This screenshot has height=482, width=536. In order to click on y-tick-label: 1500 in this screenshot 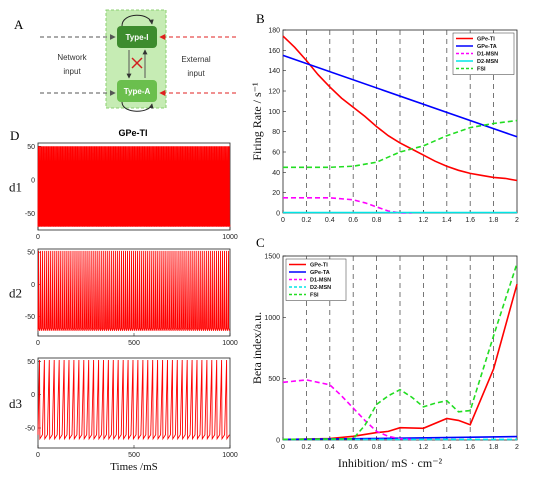, I will do `click(272, 257)`.